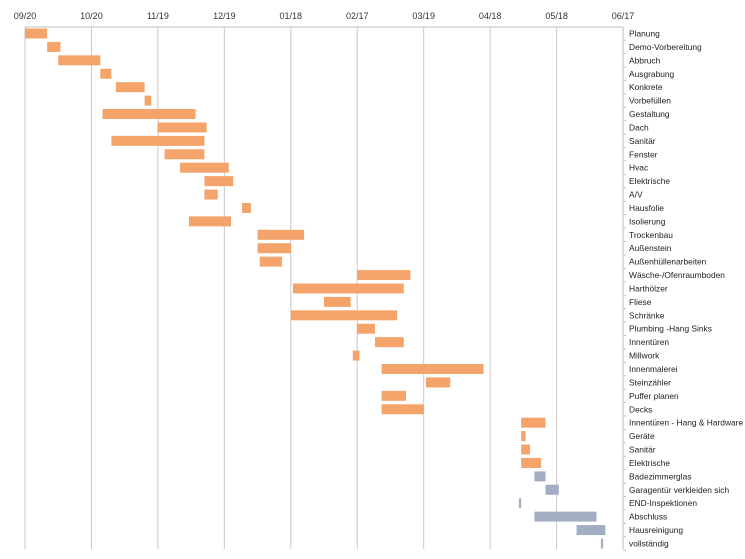 The image size is (745, 559). Describe the element at coordinates (651, 235) in the screenshot. I see `task-label: Trockenbau` at that location.